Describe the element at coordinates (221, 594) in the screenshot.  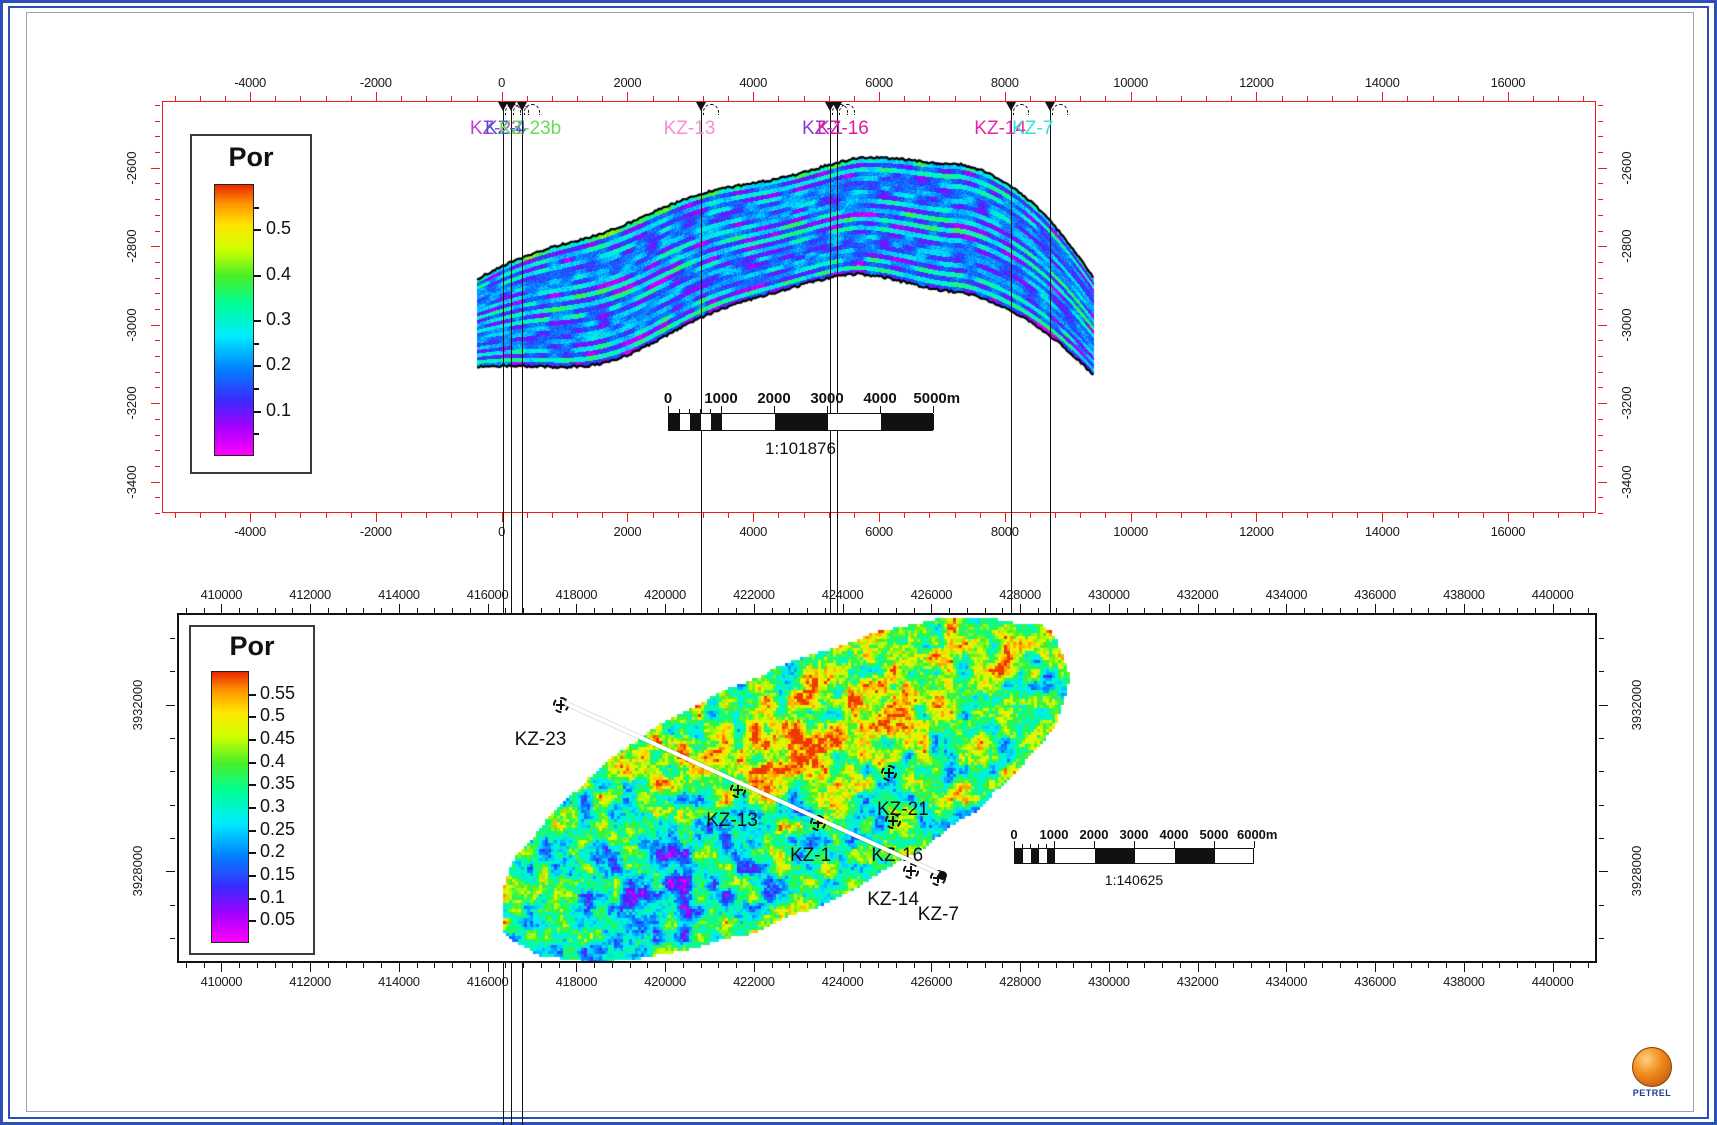
I see `axis-tick-label: 410000` at that location.